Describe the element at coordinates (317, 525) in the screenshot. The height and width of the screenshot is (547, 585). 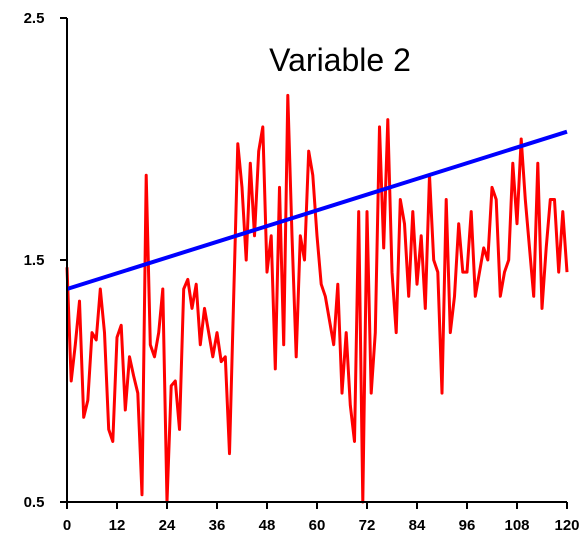
I see `x-tick-label: 60` at that location.